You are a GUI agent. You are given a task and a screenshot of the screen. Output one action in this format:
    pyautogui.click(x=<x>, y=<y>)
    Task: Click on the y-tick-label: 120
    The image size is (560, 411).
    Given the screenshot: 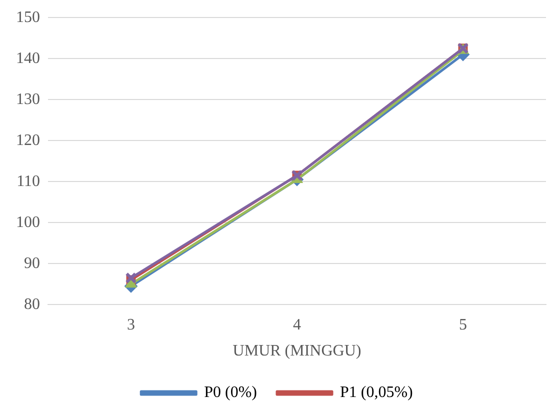 What is the action you would take?
    pyautogui.click(x=28, y=140)
    